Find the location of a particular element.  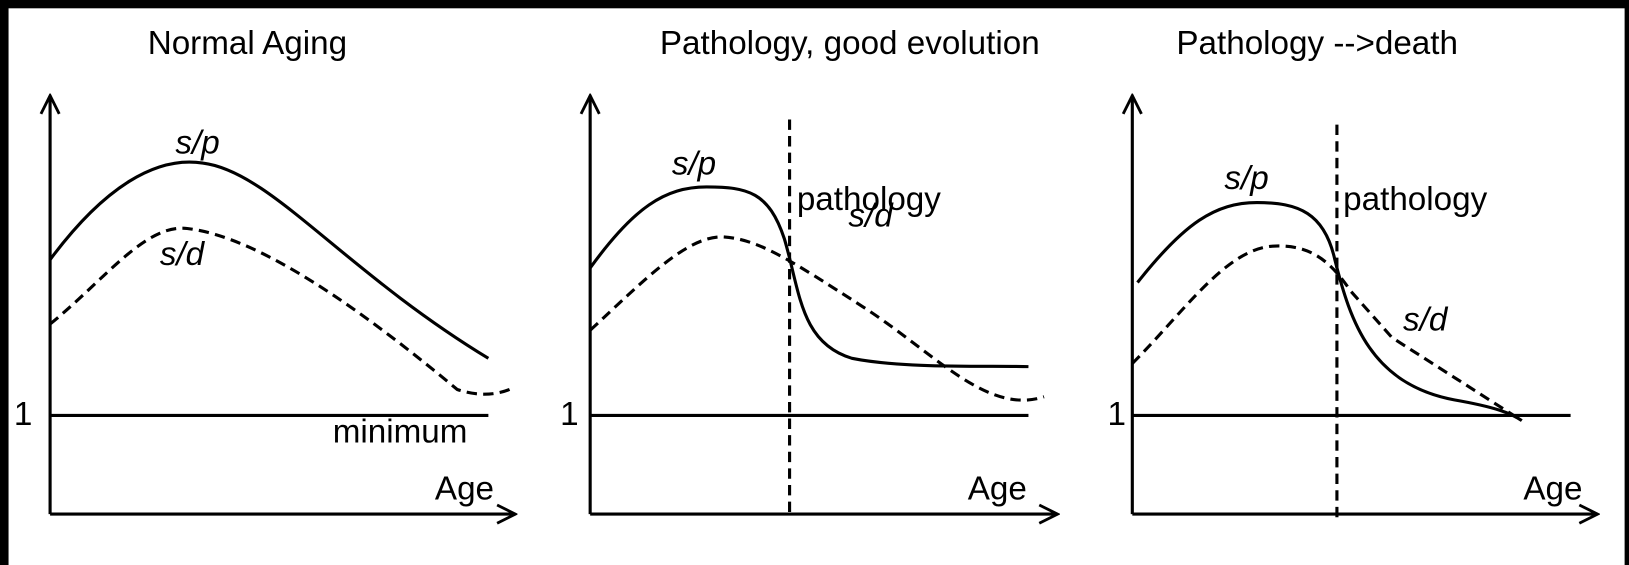

panel-title: Pathology -->death is located at coordinates (1317, 43).